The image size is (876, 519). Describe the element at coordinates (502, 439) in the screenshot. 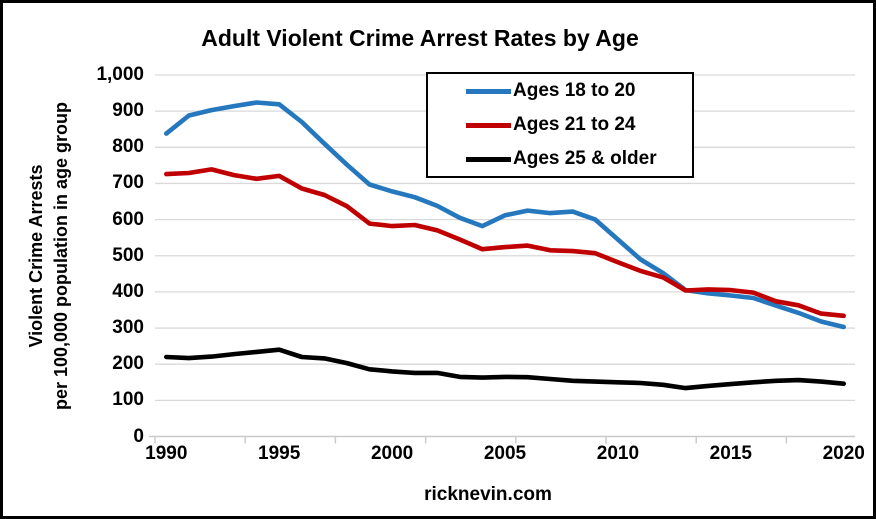

I see `x-axis` at that location.